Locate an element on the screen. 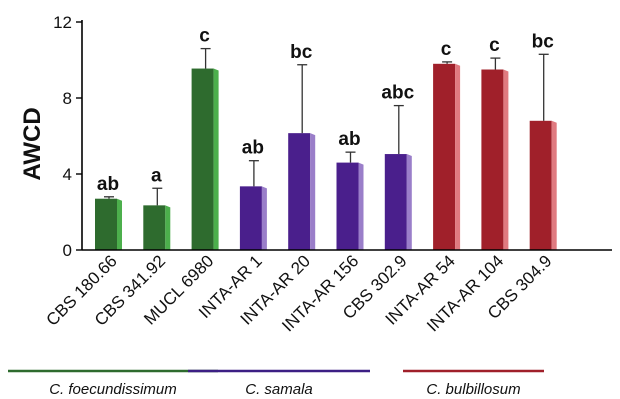 This screenshot has height=399, width=620. y-tick-label: 8 is located at coordinates (67, 98).